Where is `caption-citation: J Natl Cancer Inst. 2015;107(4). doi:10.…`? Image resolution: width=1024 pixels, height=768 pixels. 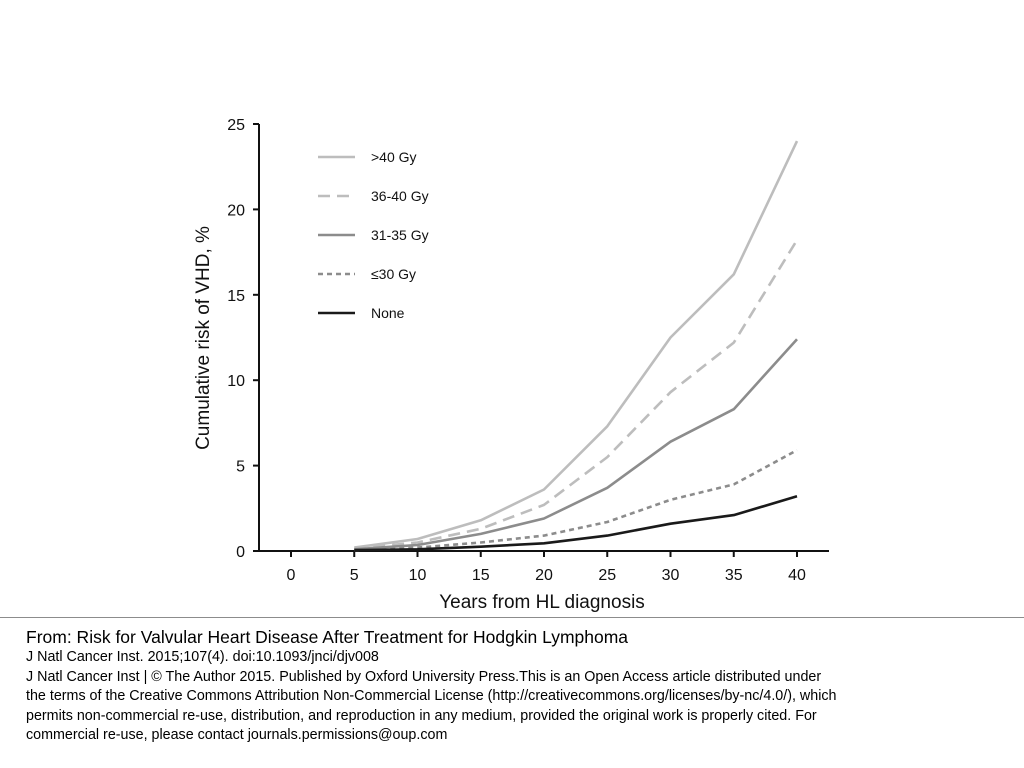 caption-citation: J Natl Cancer Inst. 2015;107(4). doi:10.… is located at coordinates (202, 657).